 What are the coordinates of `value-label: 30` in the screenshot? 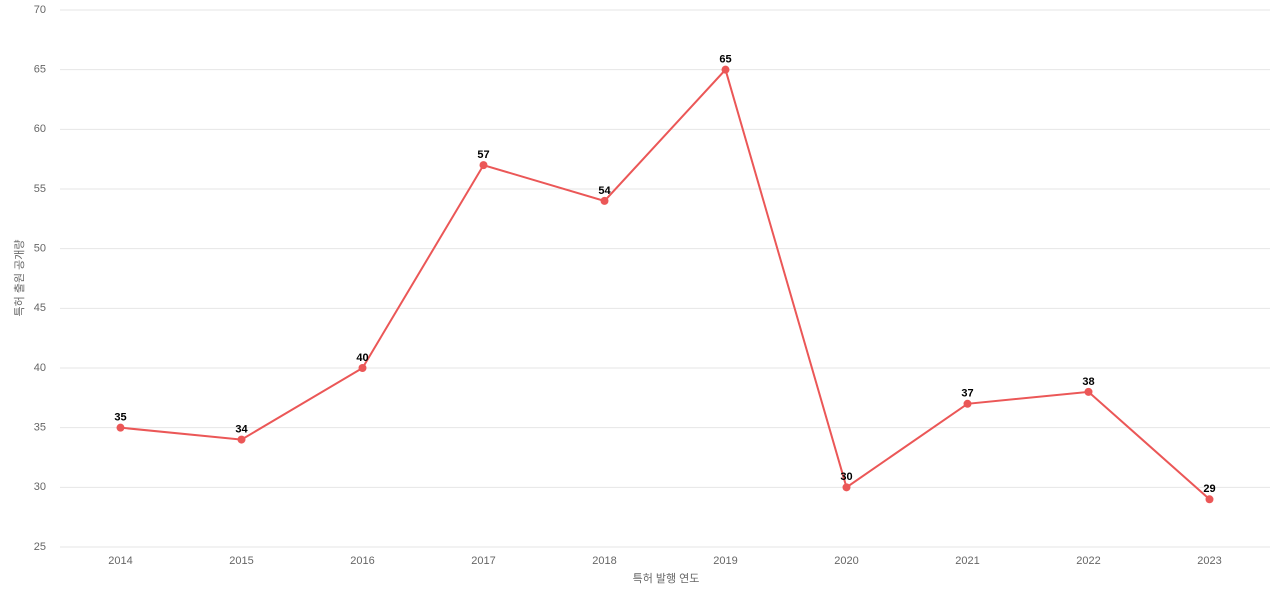 It's located at (846, 477).